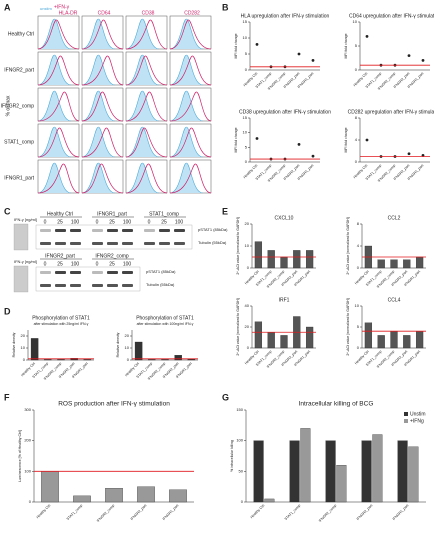 The image size is (434, 550). What do you see at coordinates (418, 414) in the screenshot?
I see `legend-label: Unstim` at bounding box center [418, 414].